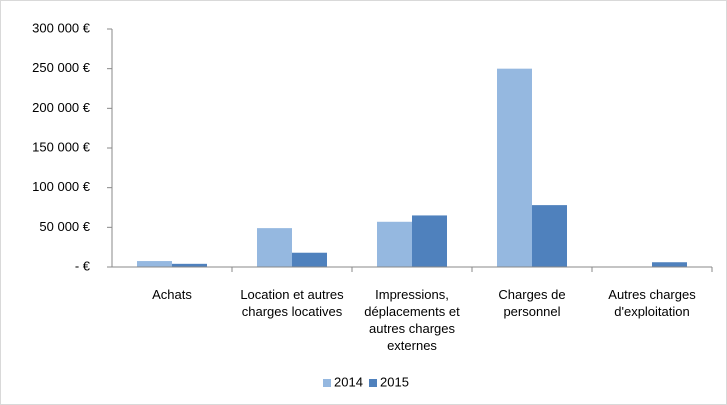 This screenshot has height=405, width=727. Describe the element at coordinates (64, 226) in the screenshot. I see `y-tick-label: 50 000 €` at that location.